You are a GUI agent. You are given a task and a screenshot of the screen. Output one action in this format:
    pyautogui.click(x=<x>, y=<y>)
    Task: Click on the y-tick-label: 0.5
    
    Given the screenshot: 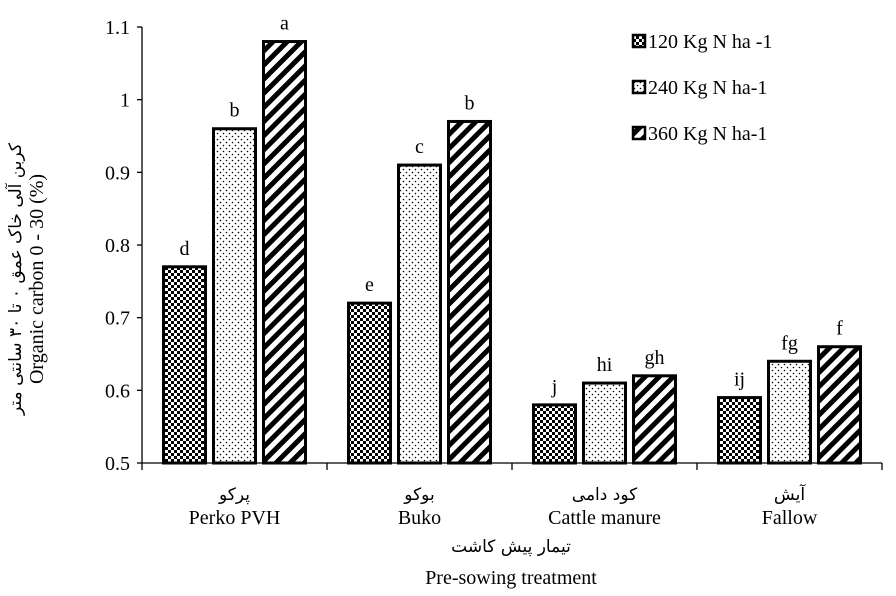 What is the action you would take?
    pyautogui.click(x=117, y=464)
    